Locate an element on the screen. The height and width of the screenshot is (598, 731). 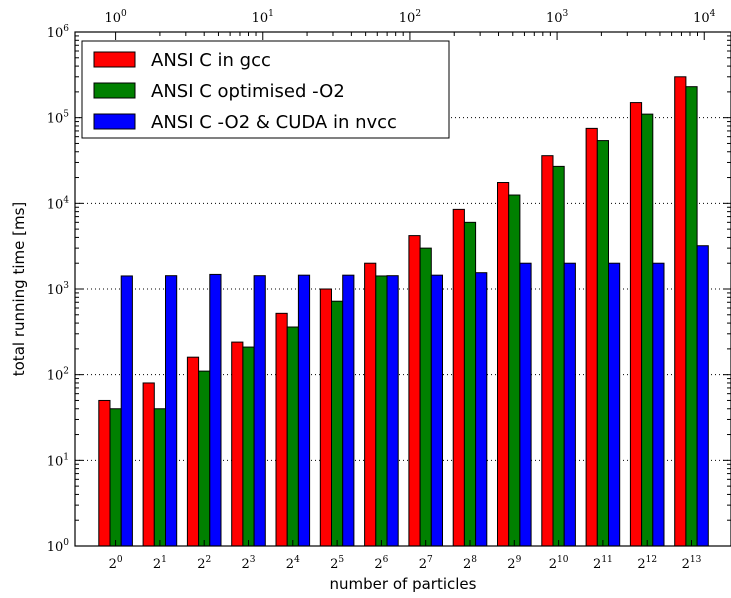
legend-swatch-gcc is located at coordinates (114, 59).